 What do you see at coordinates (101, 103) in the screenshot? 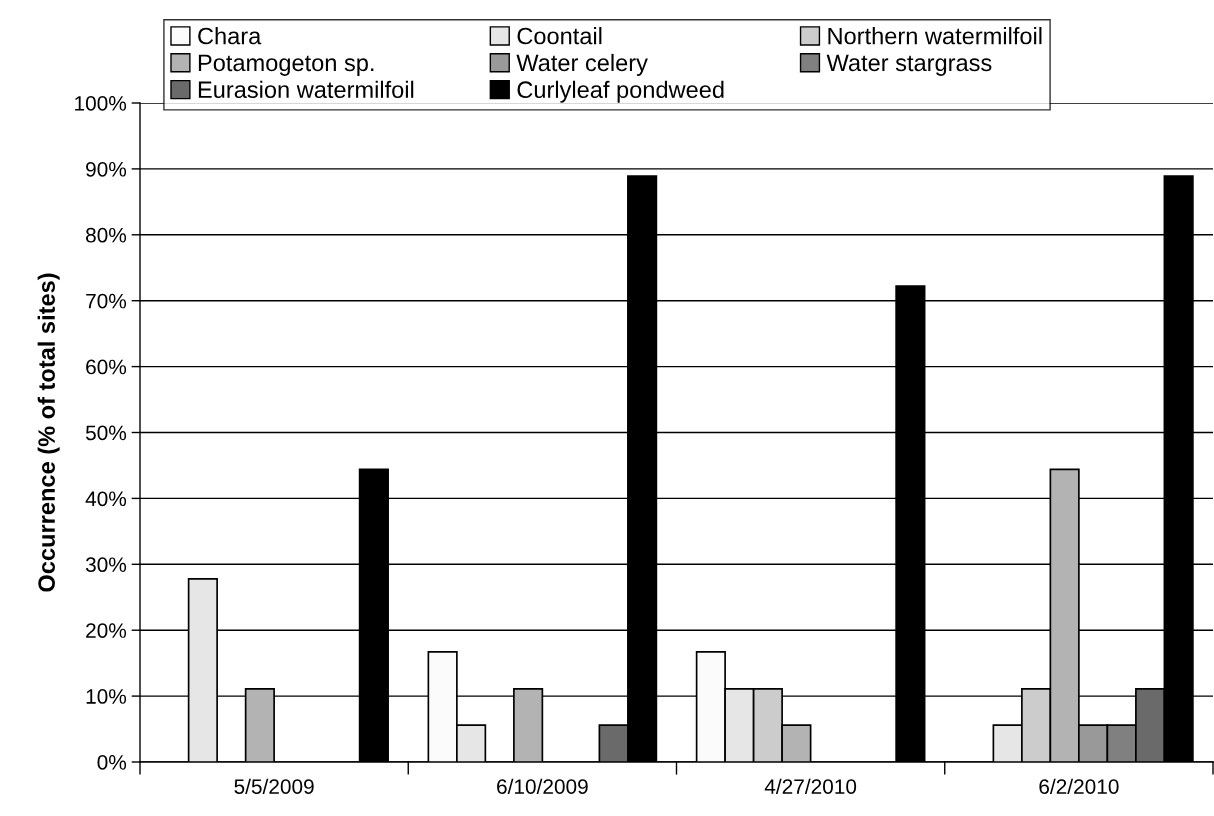
I see `y-tick-label: 100%` at bounding box center [101, 103].